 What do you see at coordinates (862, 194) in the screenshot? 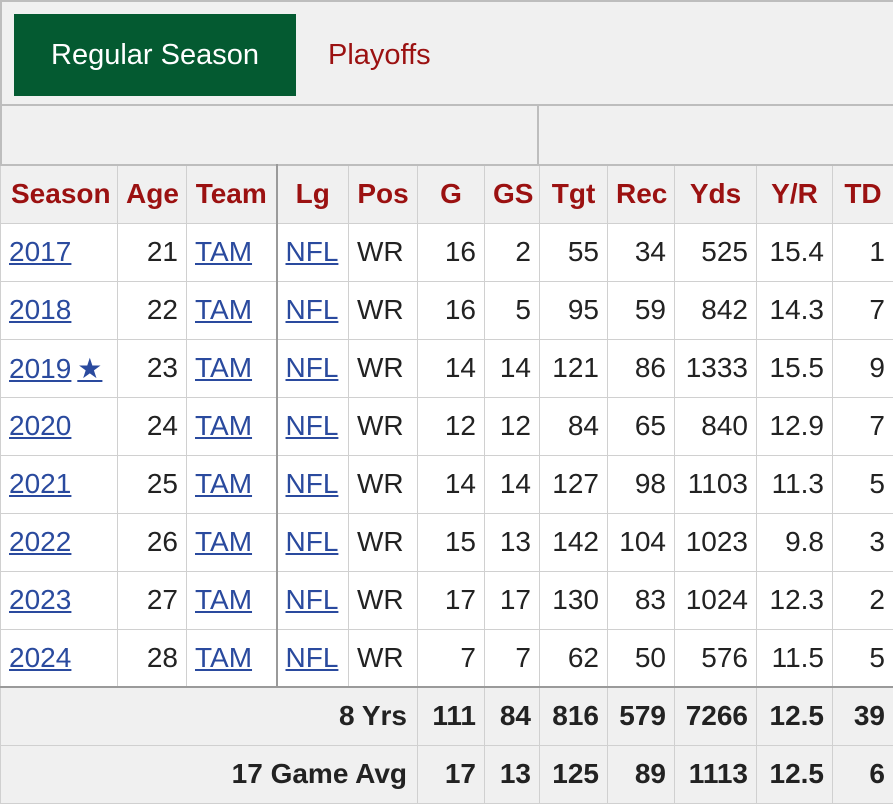
I see `header-td: TD` at bounding box center [862, 194].